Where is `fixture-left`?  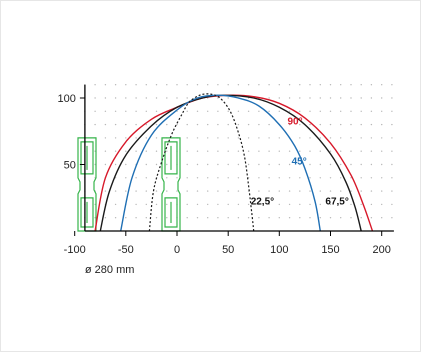
fixture-left is located at coordinates (87, 184).